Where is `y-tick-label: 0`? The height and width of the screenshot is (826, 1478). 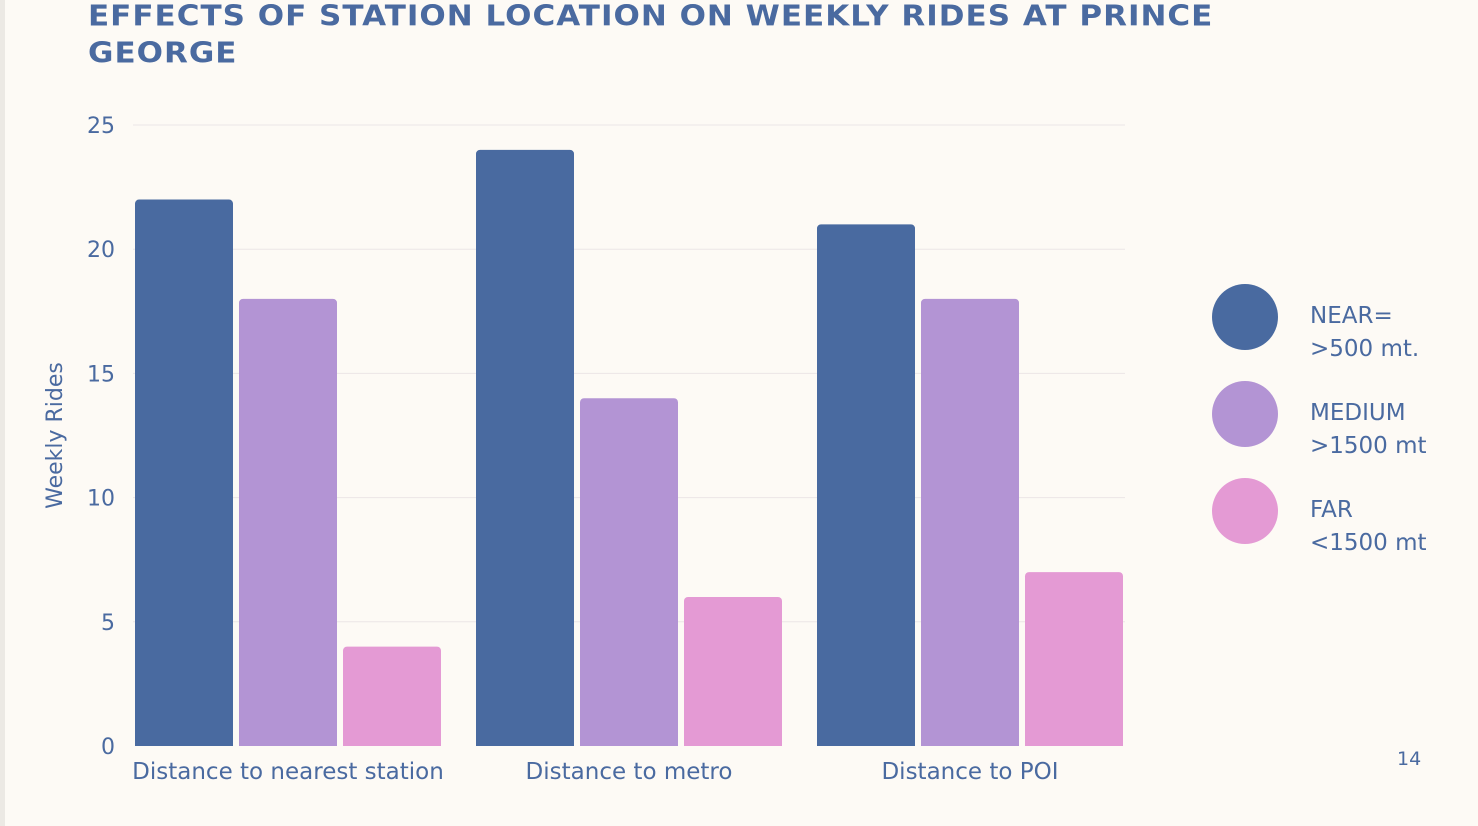
y-tick-label: 0 is located at coordinates (108, 747).